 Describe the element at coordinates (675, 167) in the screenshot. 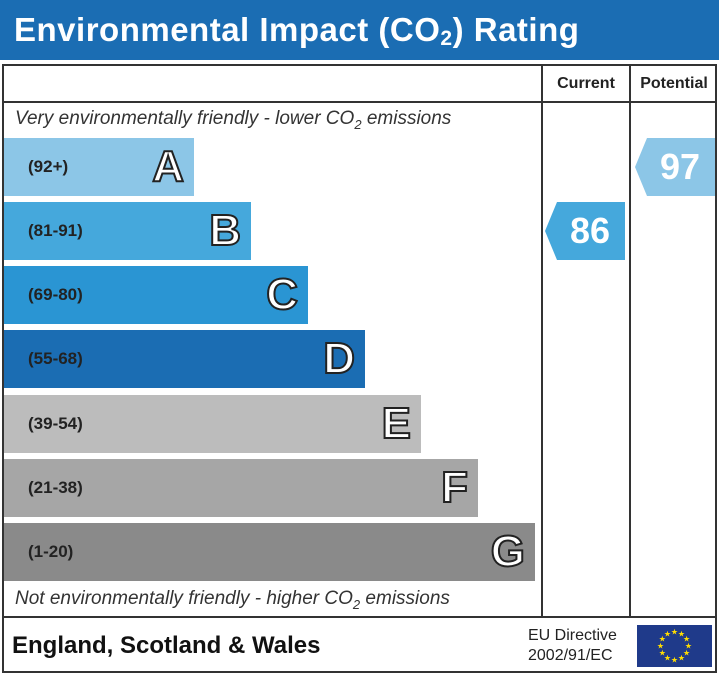

I see `potential-rating-arrow: 97` at that location.